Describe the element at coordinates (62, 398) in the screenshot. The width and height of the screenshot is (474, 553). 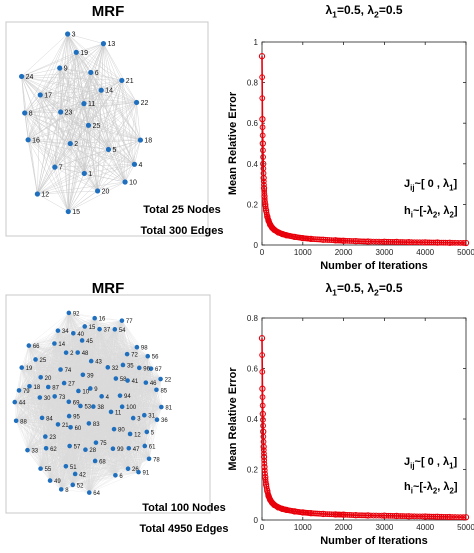
I see `graph-node-label: 73` at that location.